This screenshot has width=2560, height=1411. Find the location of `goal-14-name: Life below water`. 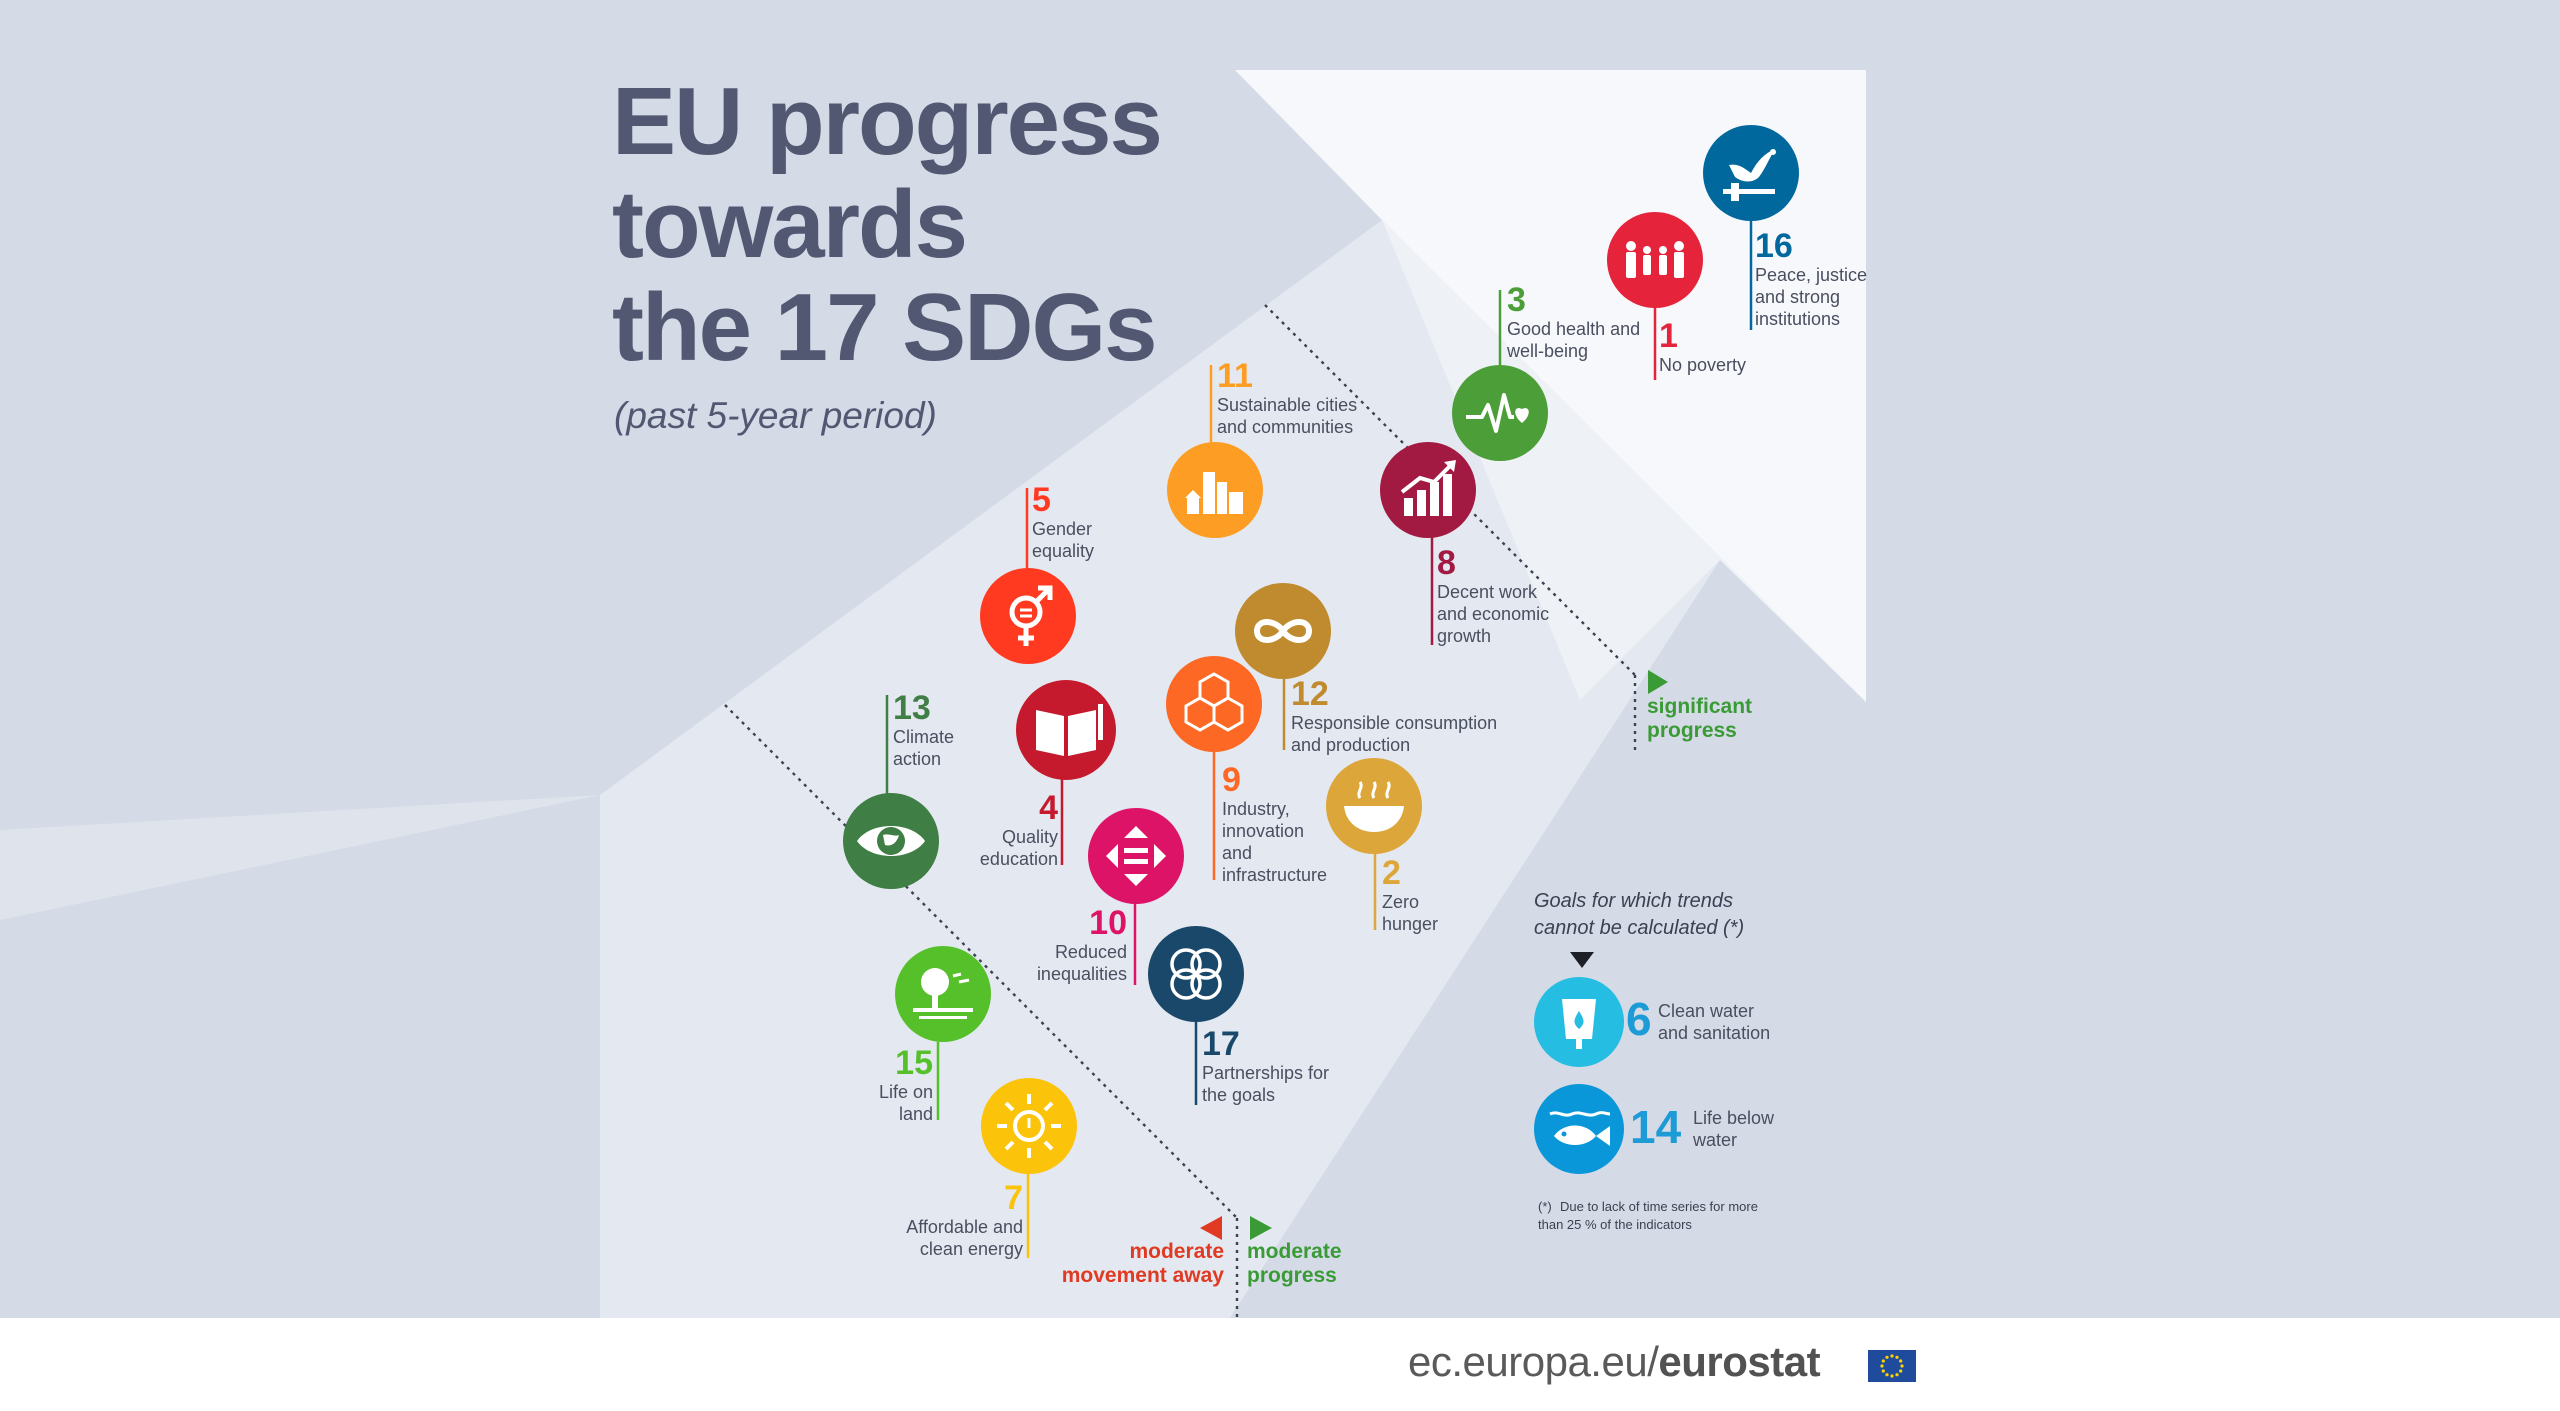

goal-14-name: Life below water is located at coordinates (1734, 1129).